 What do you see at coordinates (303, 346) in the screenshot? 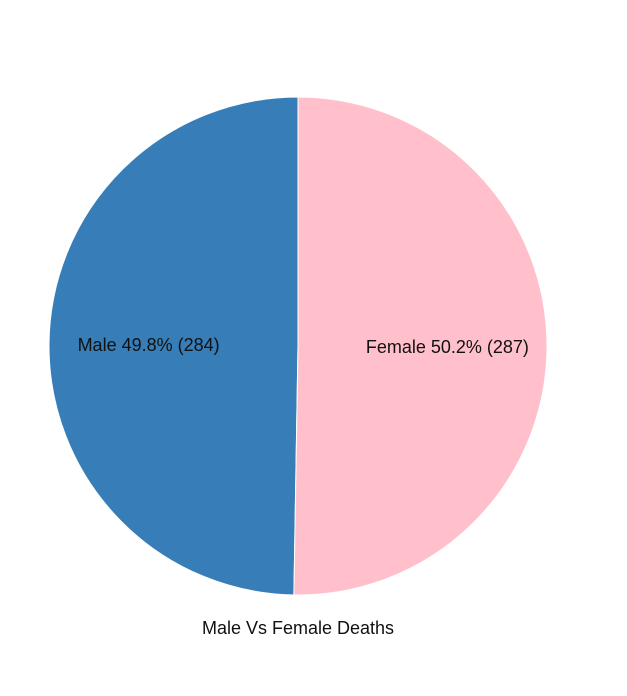
I see `pie-labels: Male 49.8% (284) Female 50.2% (287)` at bounding box center [303, 346].